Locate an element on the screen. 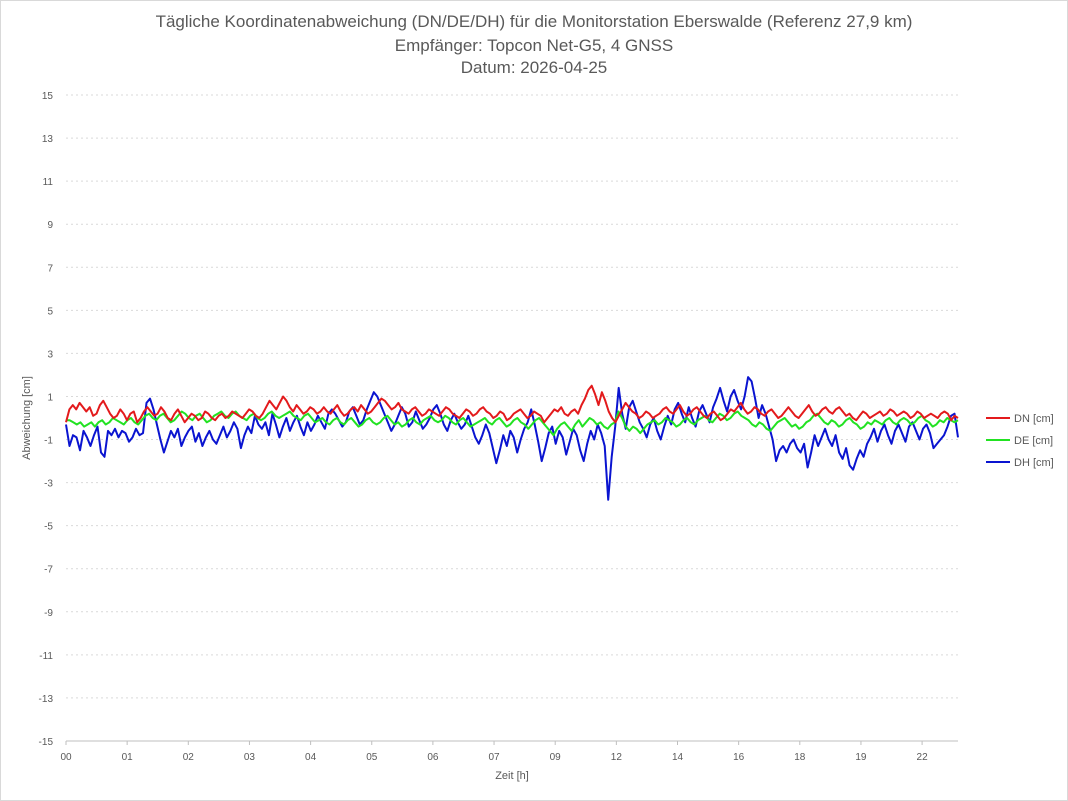 Image resolution: width=1068 pixels, height=801 pixels. y-tick-label: 3 is located at coordinates (50, 354).